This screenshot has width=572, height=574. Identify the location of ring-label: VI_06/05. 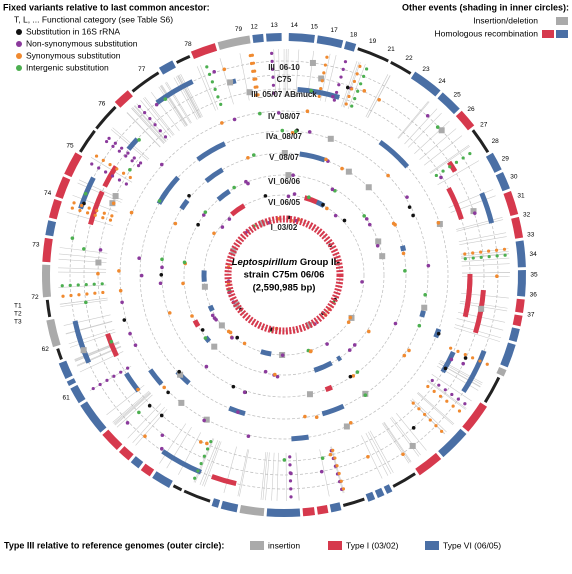
(284, 202).